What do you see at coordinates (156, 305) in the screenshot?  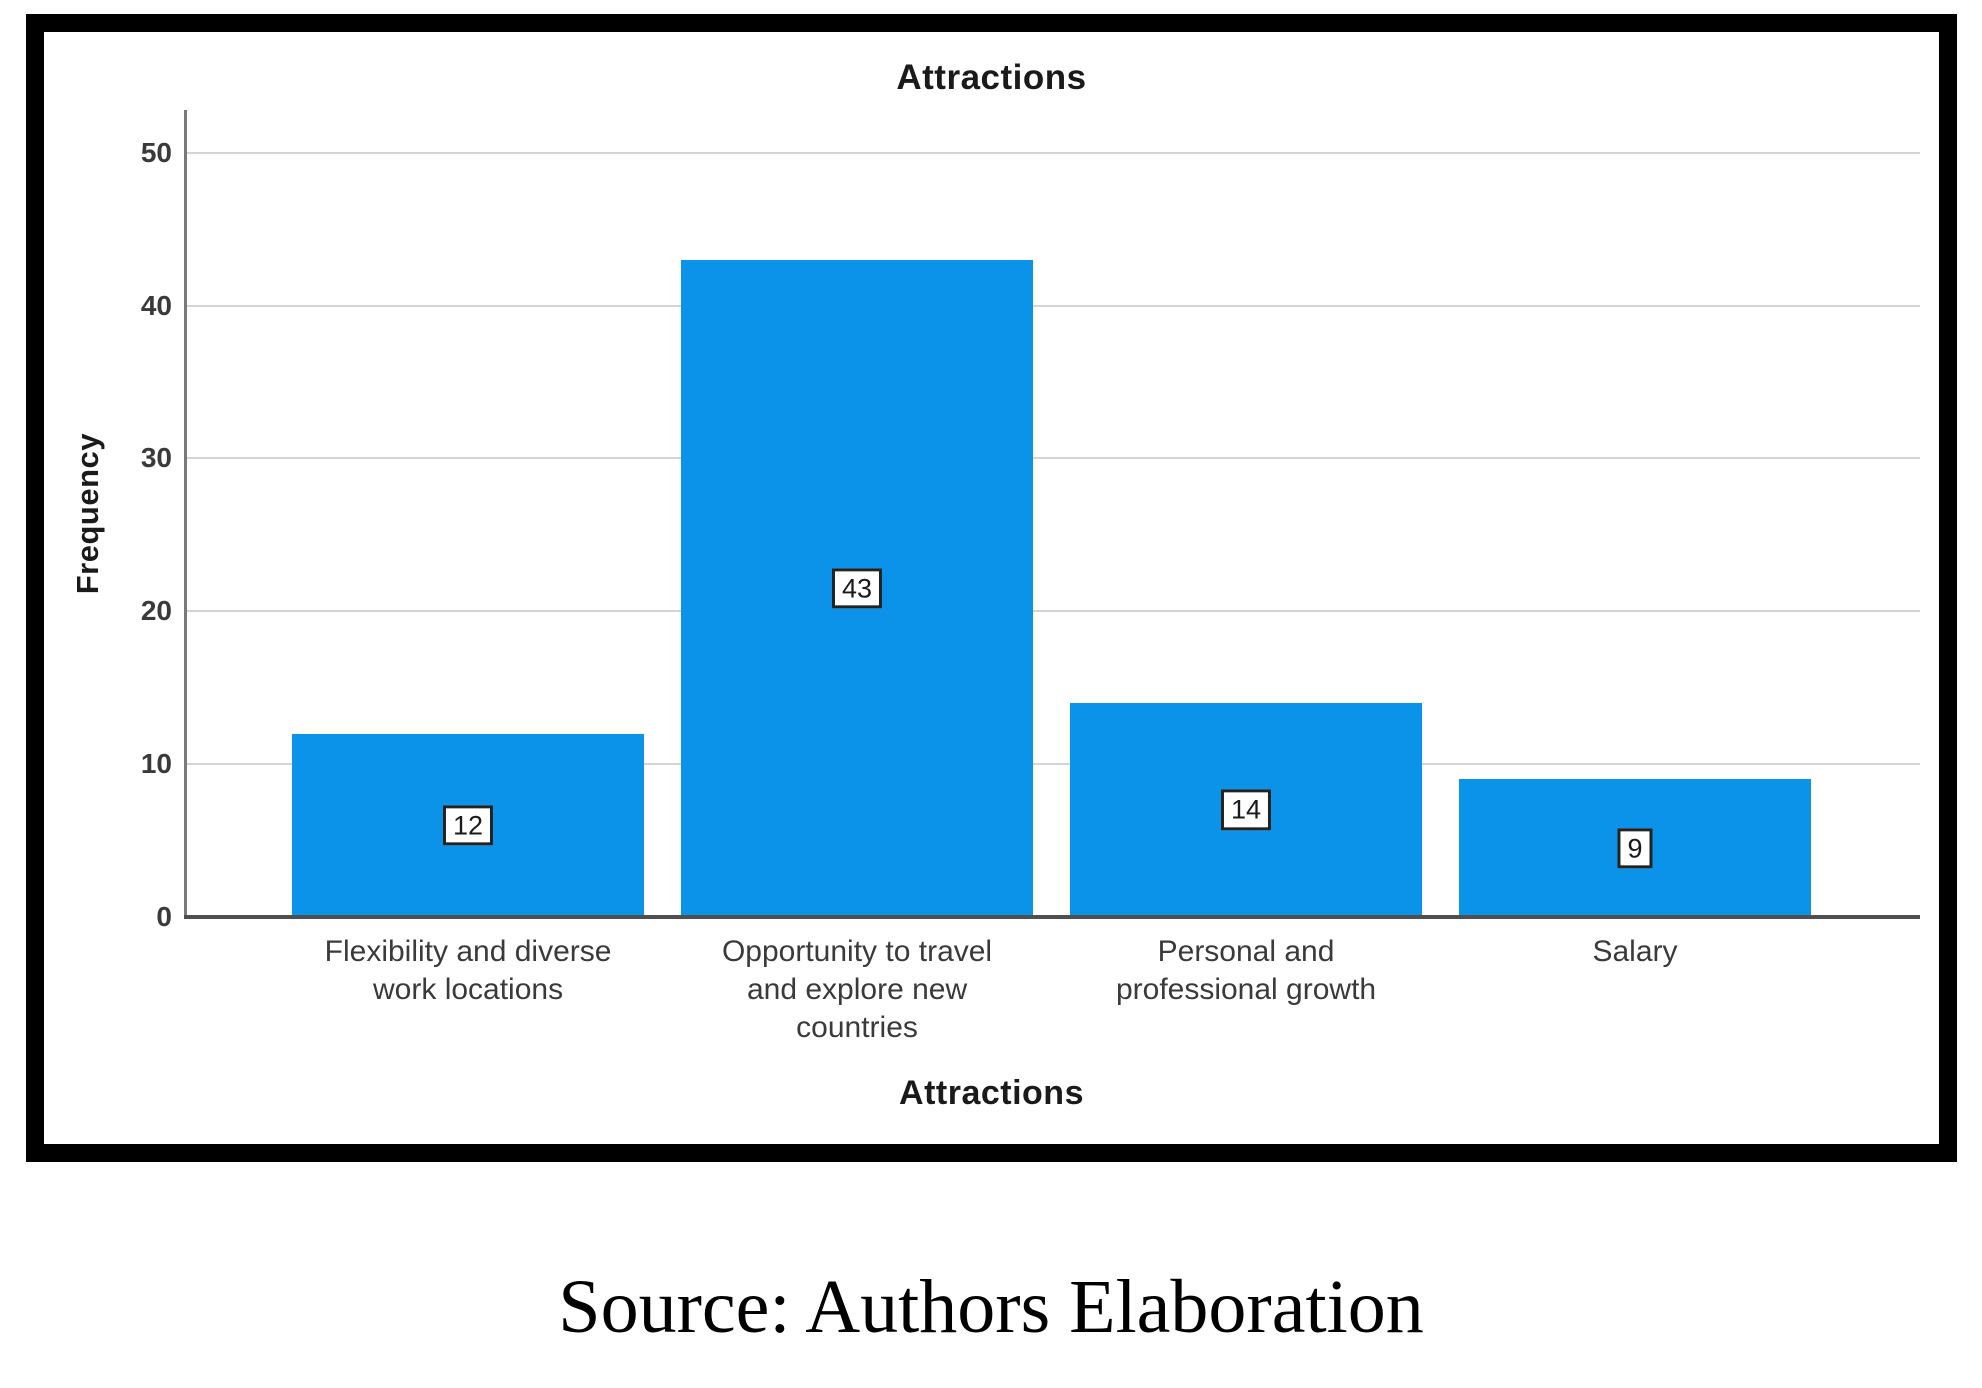 I see `y-tick-label-40: 40` at bounding box center [156, 305].